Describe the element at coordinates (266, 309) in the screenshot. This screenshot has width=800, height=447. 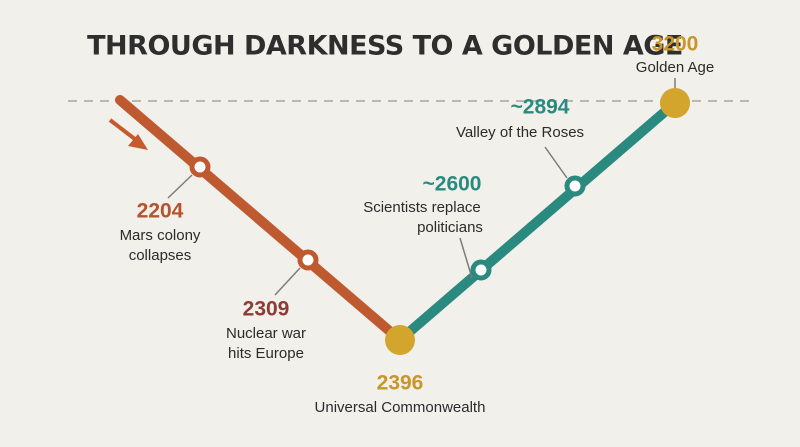
I see `year: 2309` at that location.